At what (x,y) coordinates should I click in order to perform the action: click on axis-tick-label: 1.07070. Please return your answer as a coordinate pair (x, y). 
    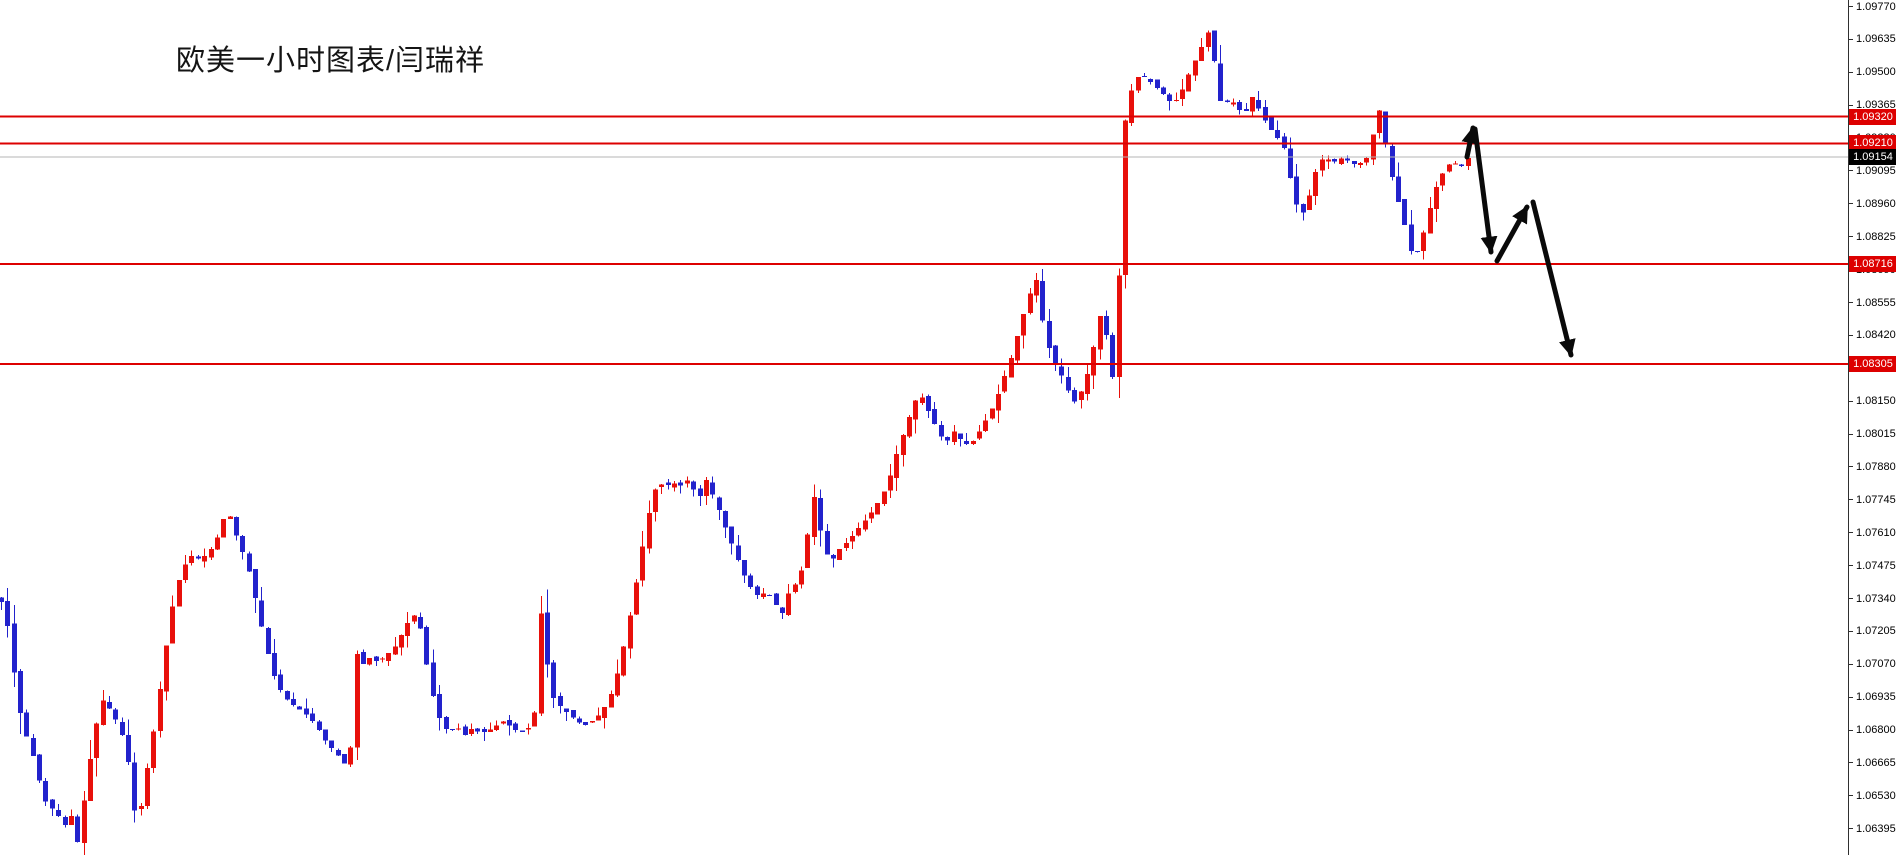
    Looking at the image, I should click on (1872, 664).